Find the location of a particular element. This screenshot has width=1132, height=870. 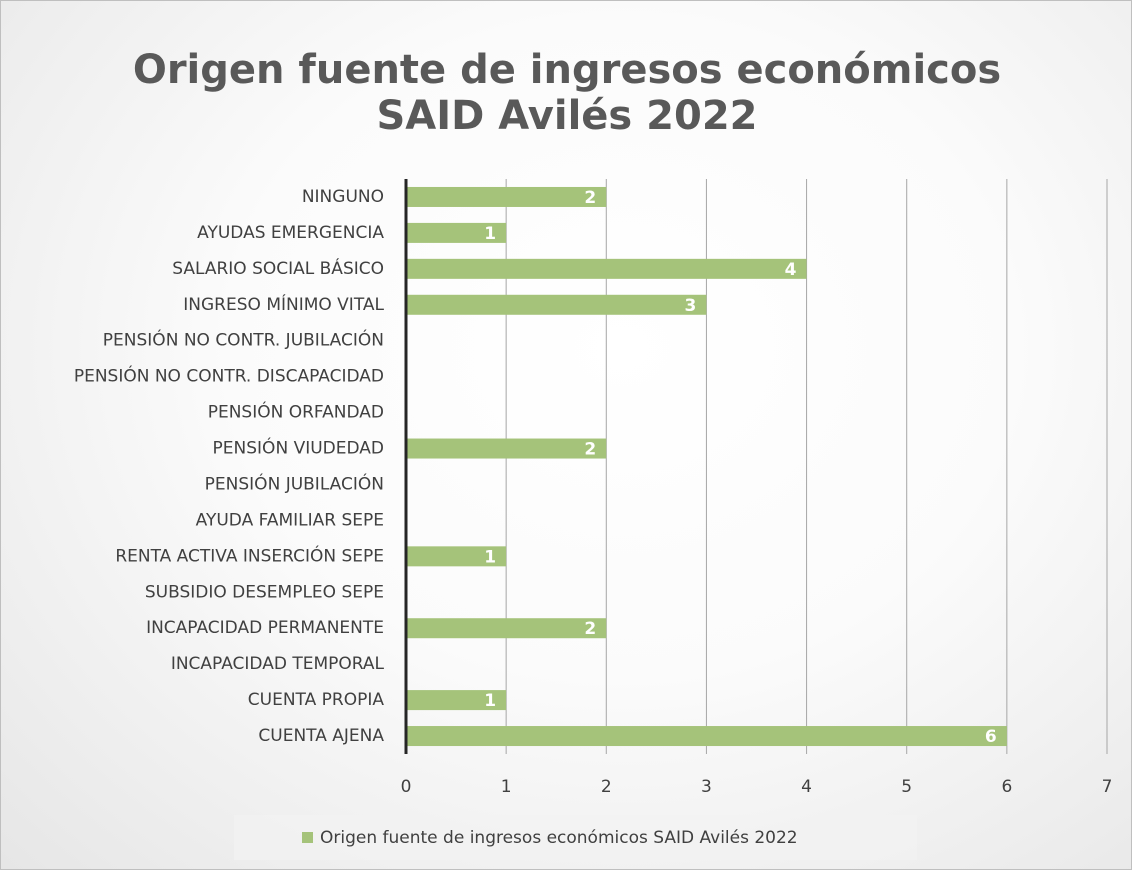

y-tick-label: INCAPACIDAD PERMANENTE is located at coordinates (265, 628).